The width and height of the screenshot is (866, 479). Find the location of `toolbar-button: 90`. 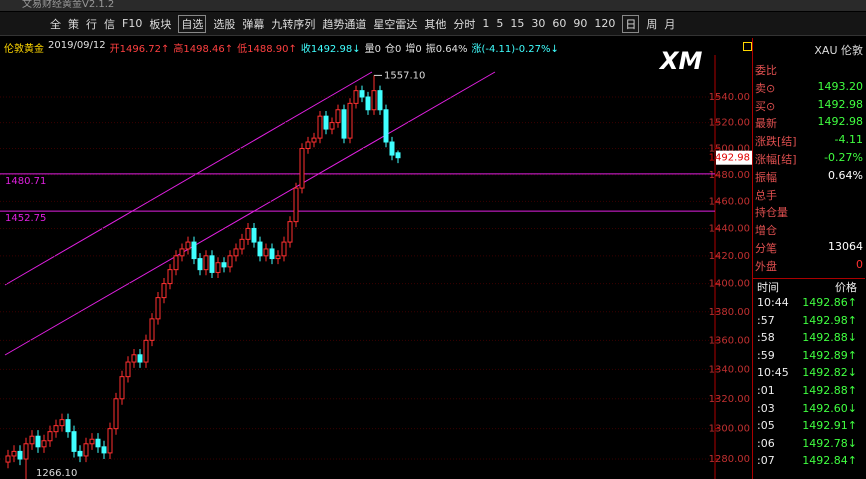

toolbar-button: 90 is located at coordinates (580, 23).